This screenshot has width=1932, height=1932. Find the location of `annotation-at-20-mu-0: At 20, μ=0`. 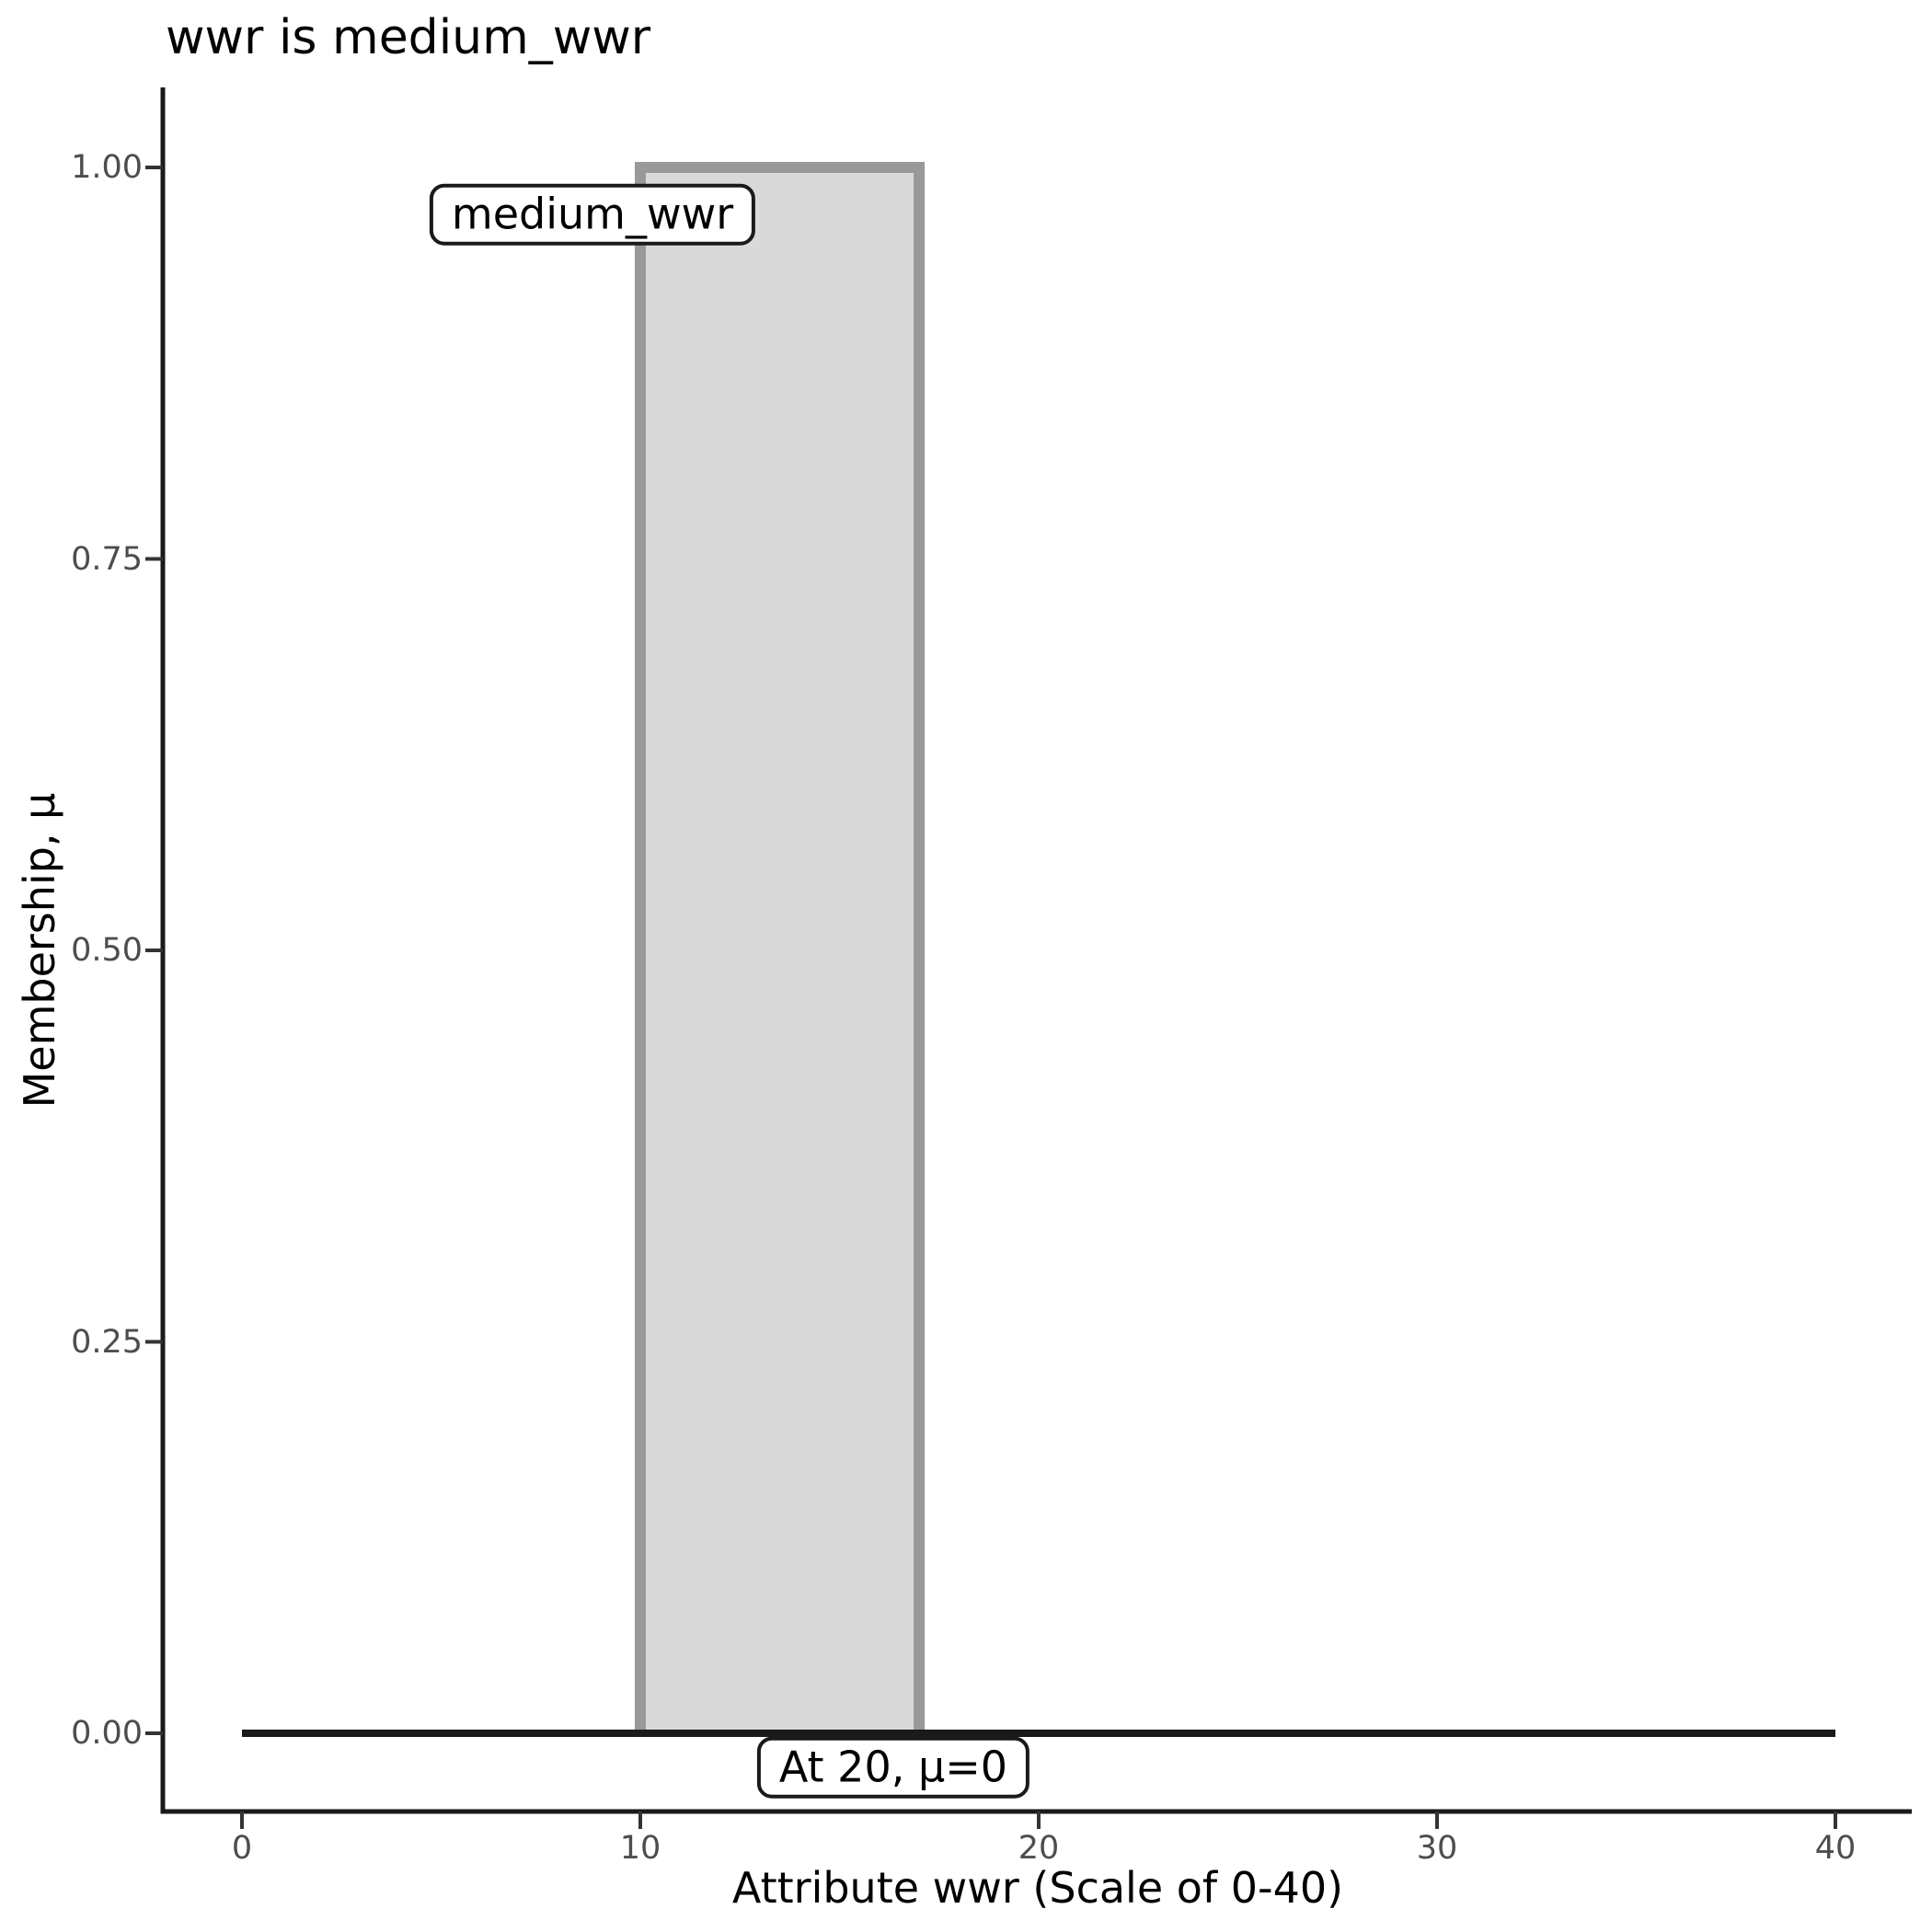

annotation-at-20-mu-0: At 20, μ=0 is located at coordinates (893, 1768).